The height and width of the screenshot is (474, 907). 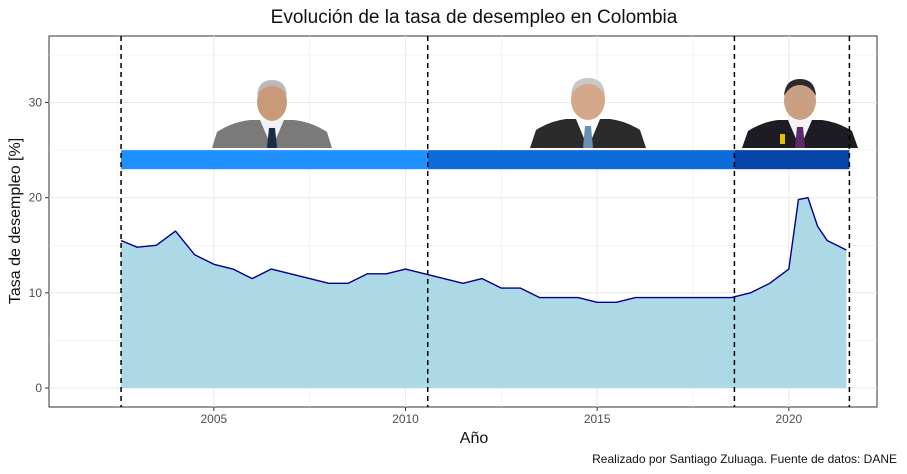 I want to click on period-bands, so click(x=485, y=160).